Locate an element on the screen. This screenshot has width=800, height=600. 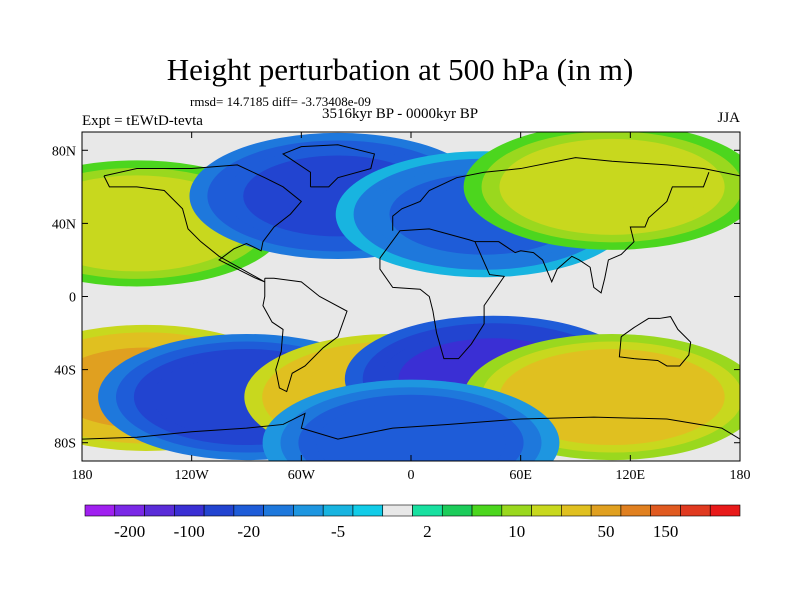
north-america-coast is located at coordinates (203, 223).